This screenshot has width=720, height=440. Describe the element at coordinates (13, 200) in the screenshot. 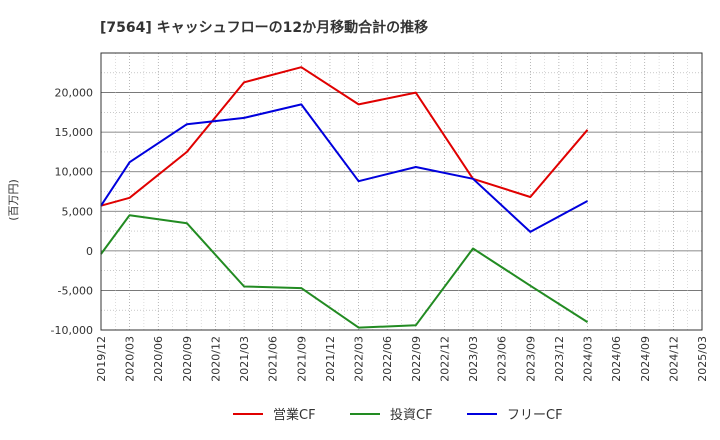

I see `y-axis-label: (百万円)` at that location.